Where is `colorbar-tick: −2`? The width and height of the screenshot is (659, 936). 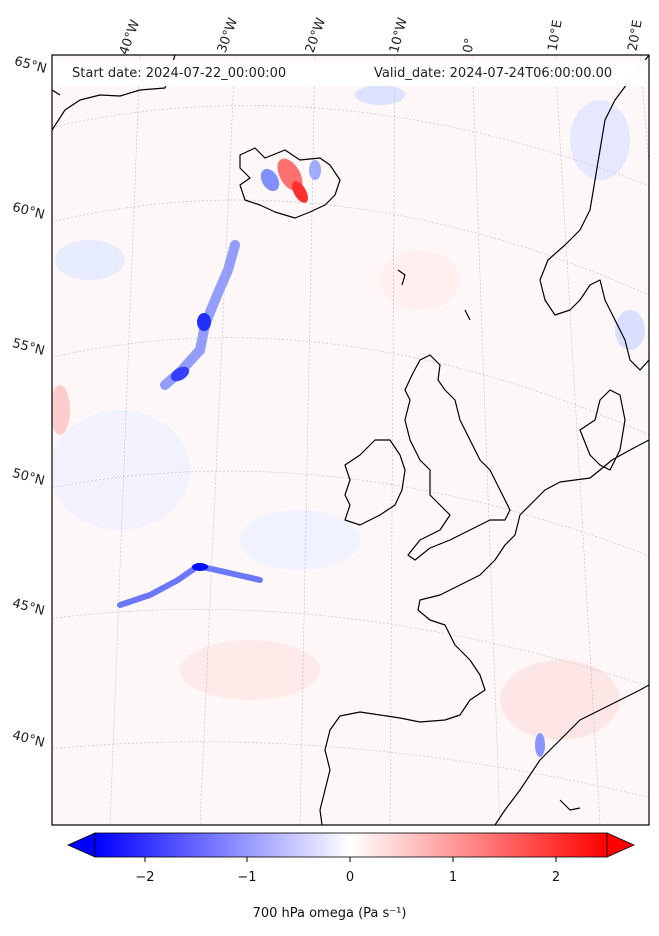 colorbar-tick: −2 is located at coordinates (145, 877).